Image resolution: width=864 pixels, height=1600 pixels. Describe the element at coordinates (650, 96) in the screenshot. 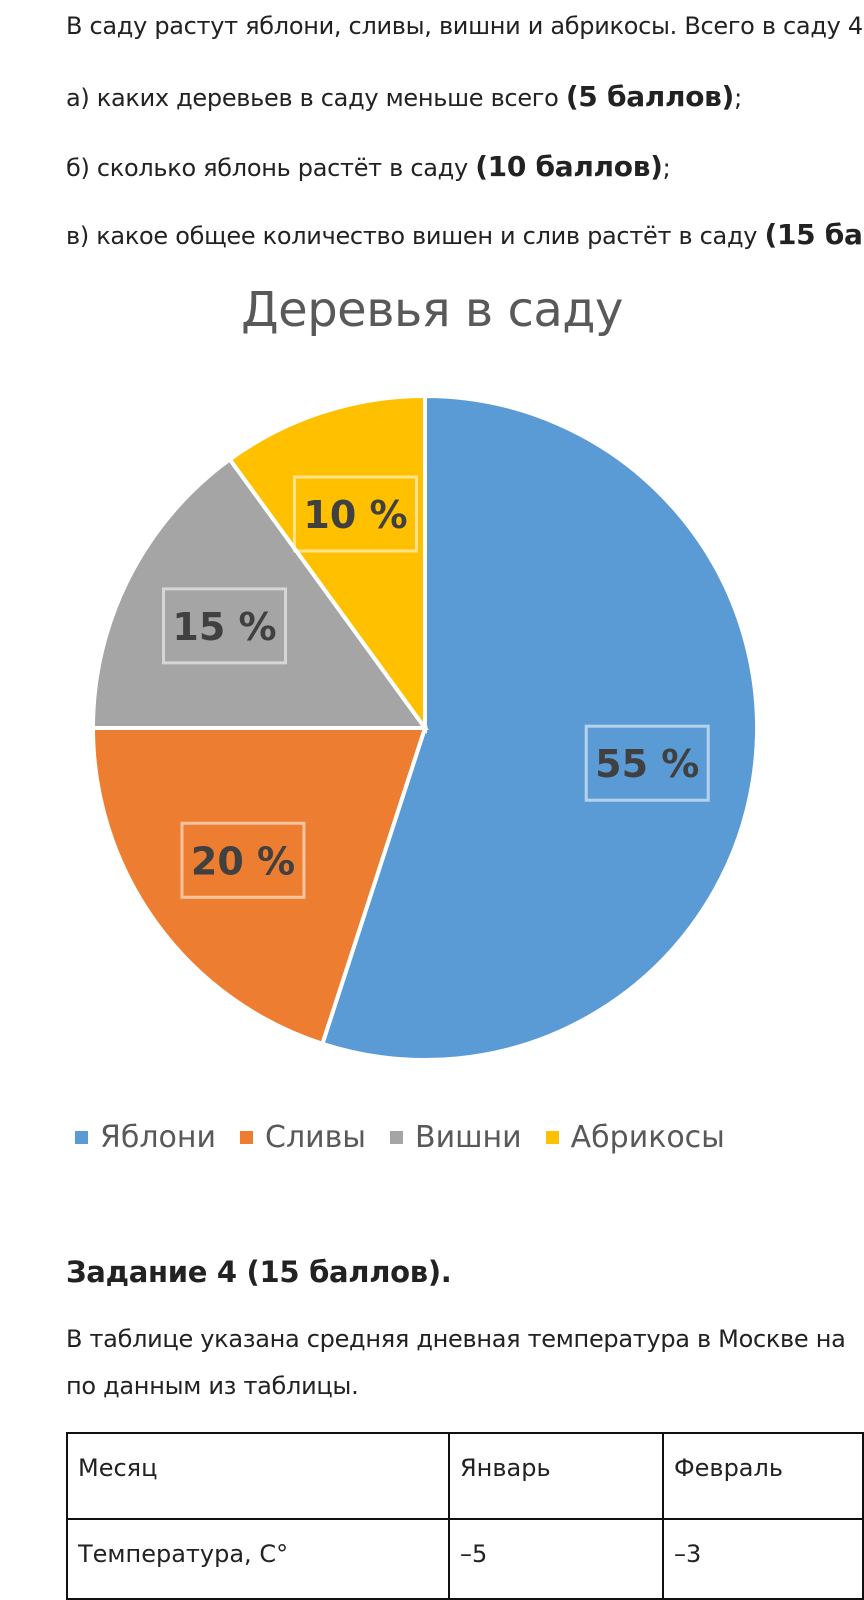

I see `question-a-points: (5 баллов)` at that location.